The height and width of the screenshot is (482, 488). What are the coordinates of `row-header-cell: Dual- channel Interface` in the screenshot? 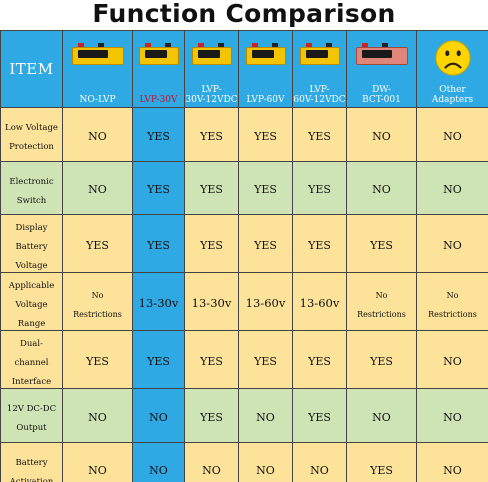 It's located at (31, 359).